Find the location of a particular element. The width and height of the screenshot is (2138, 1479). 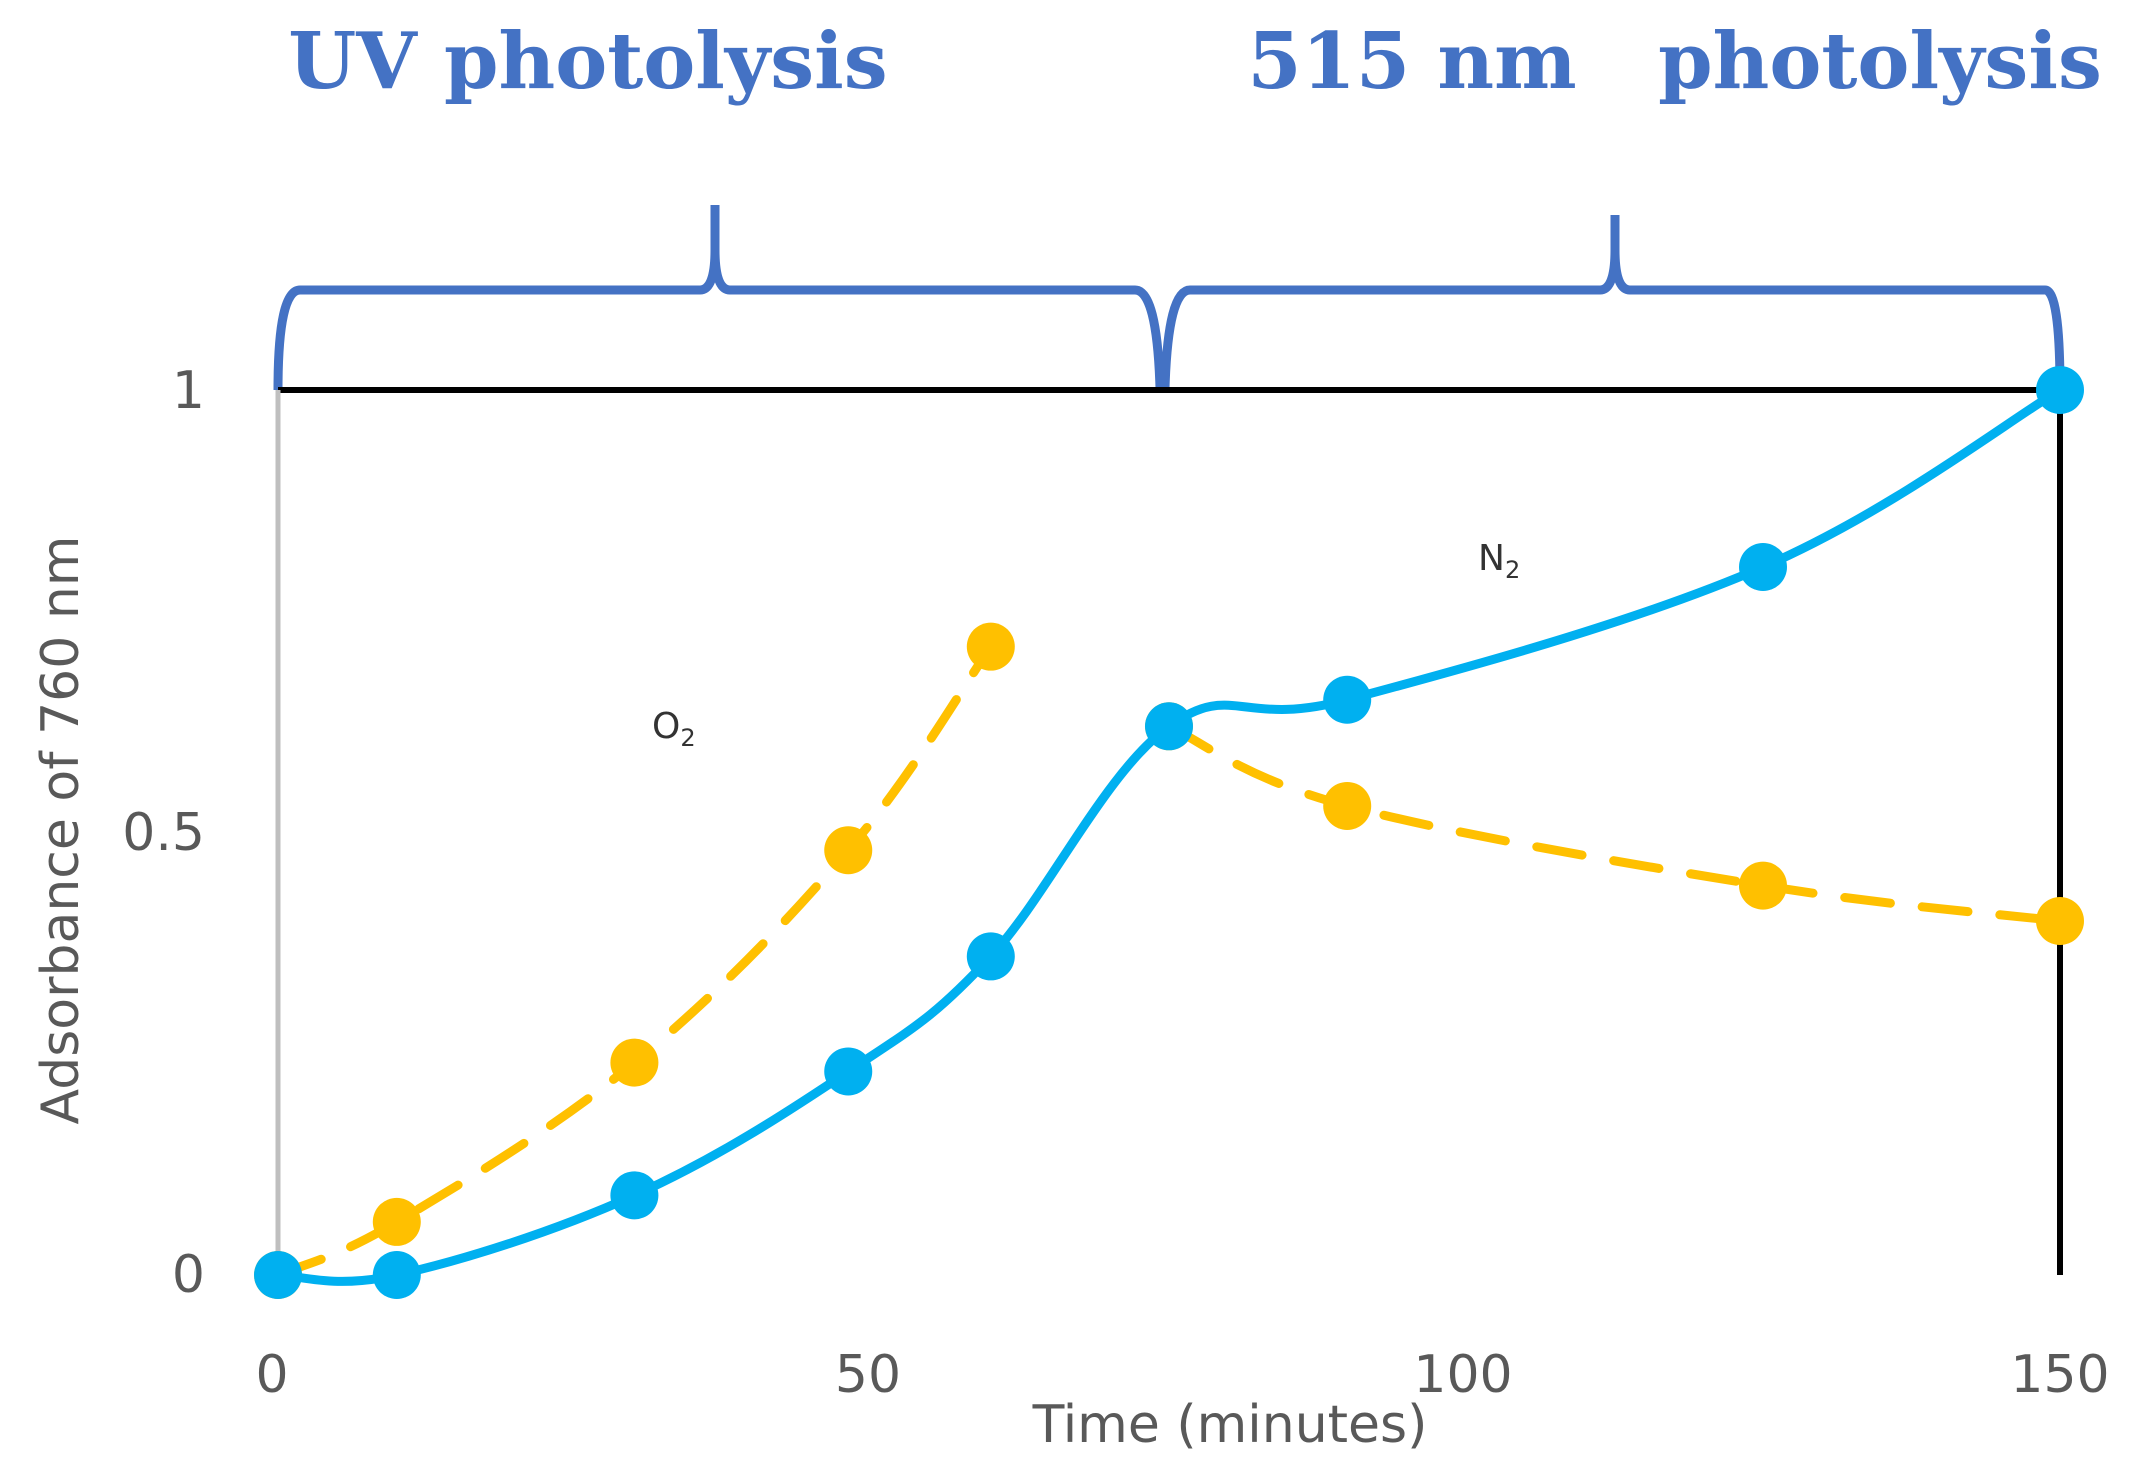

515nm-label: 515 nm is located at coordinates (1411, 61).